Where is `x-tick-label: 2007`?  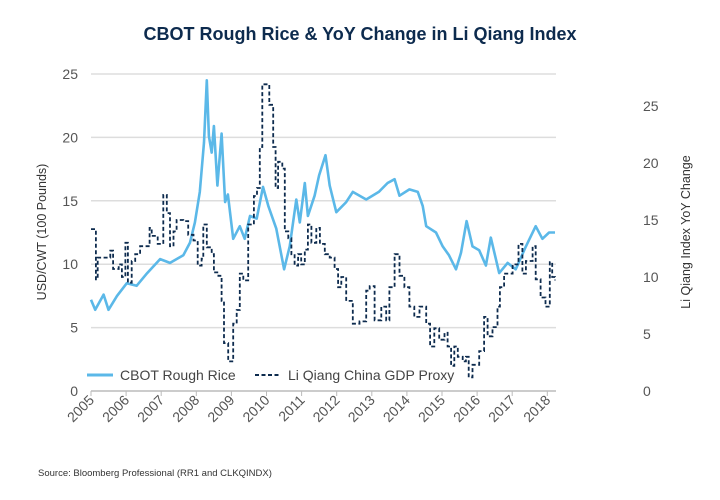 x-tick-label: 2007 is located at coordinates (150, 408).